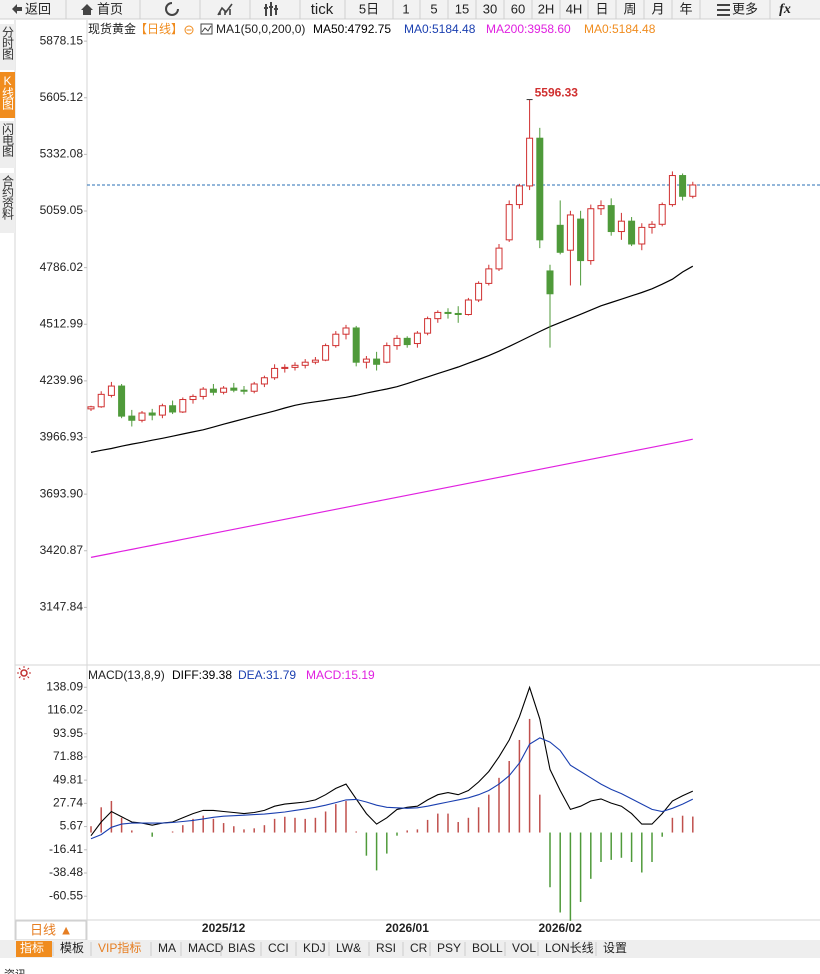 This screenshot has width=820, height=974. I want to click on indicator-tab: LW&, so click(348, 948).